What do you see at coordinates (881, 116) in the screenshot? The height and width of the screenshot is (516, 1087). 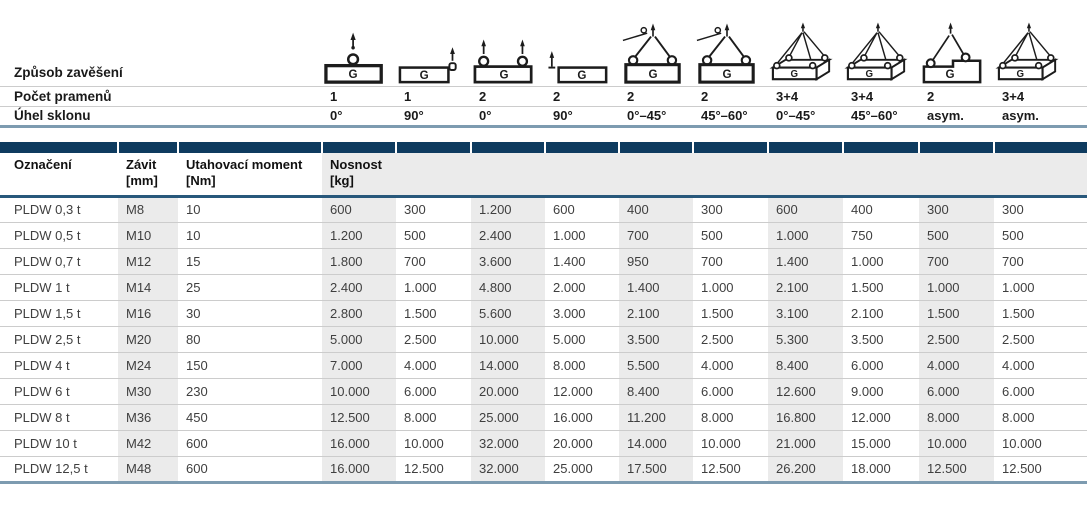 I see `angle-value: 45°–60°` at bounding box center [881, 116].